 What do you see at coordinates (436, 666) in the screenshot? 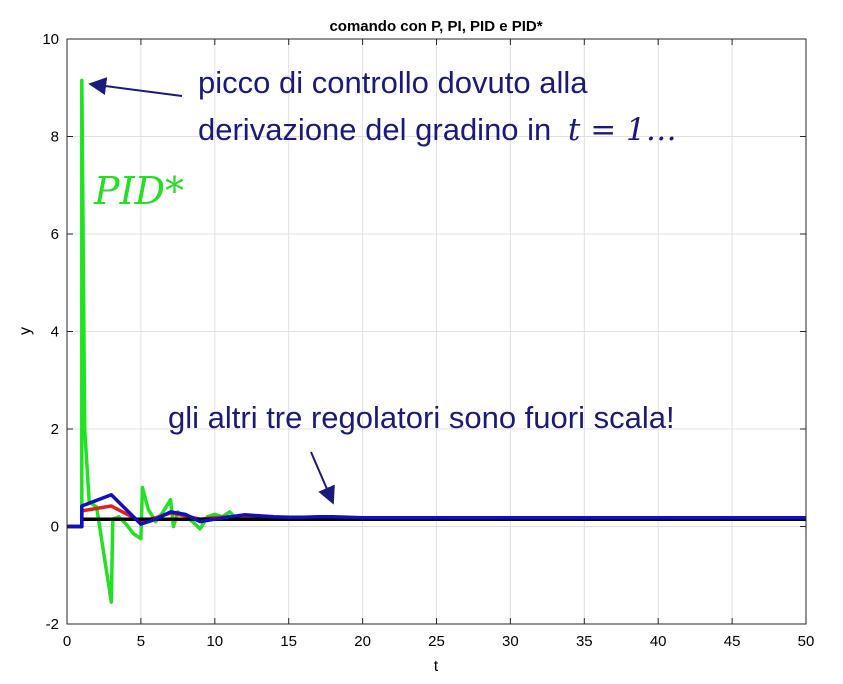
I see `x-axis-label: t` at bounding box center [436, 666].